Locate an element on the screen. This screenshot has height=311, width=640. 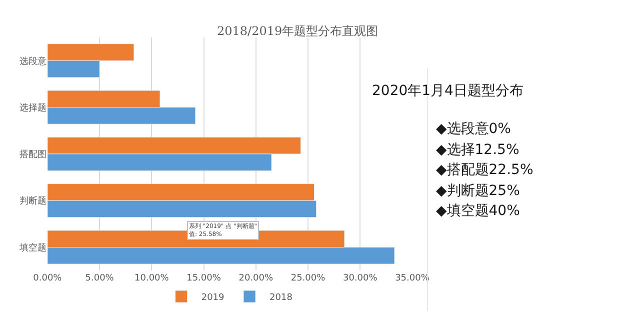
legend-label: 2019 is located at coordinates (213, 298).